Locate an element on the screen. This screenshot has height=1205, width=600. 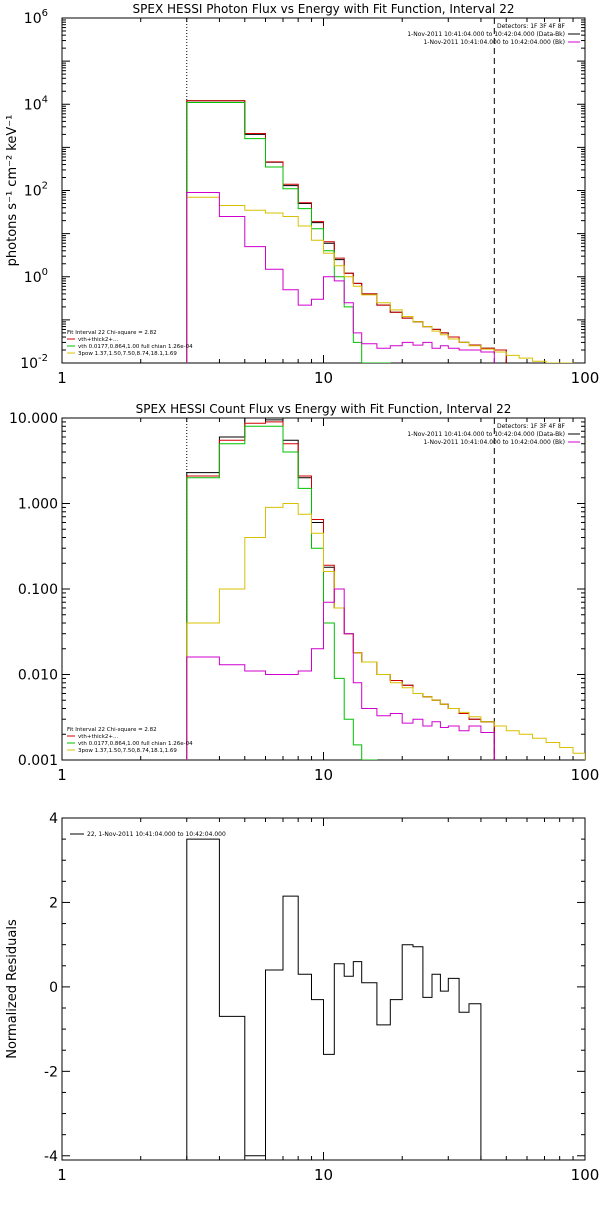
y-tick-label: 10⁴ is located at coordinates (36, 103).